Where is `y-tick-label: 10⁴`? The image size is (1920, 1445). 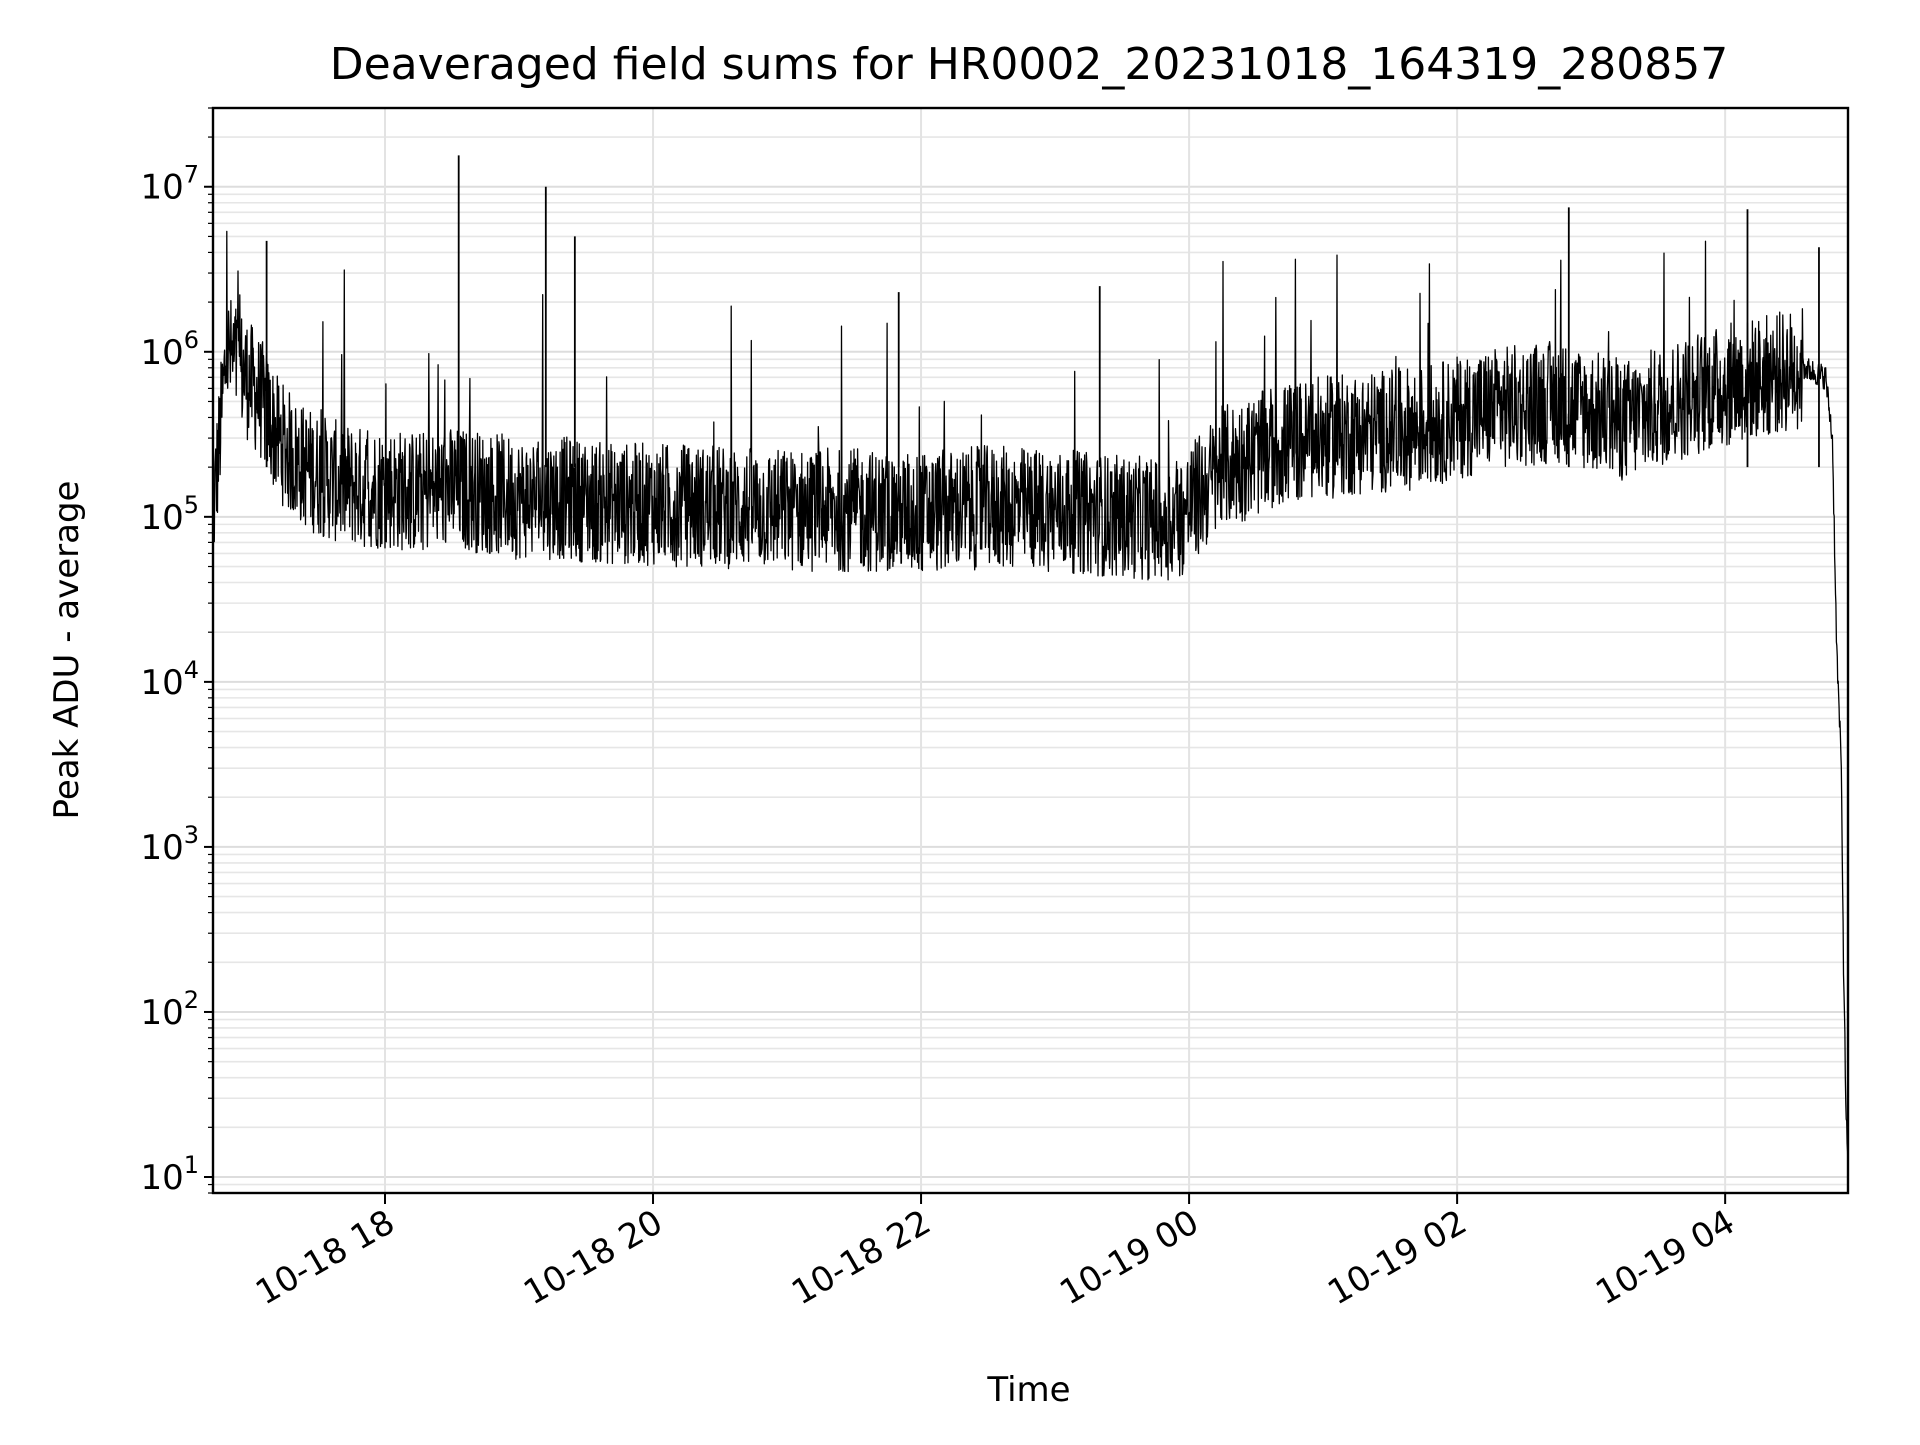 y-tick-label: 10⁴ is located at coordinates (169, 679).